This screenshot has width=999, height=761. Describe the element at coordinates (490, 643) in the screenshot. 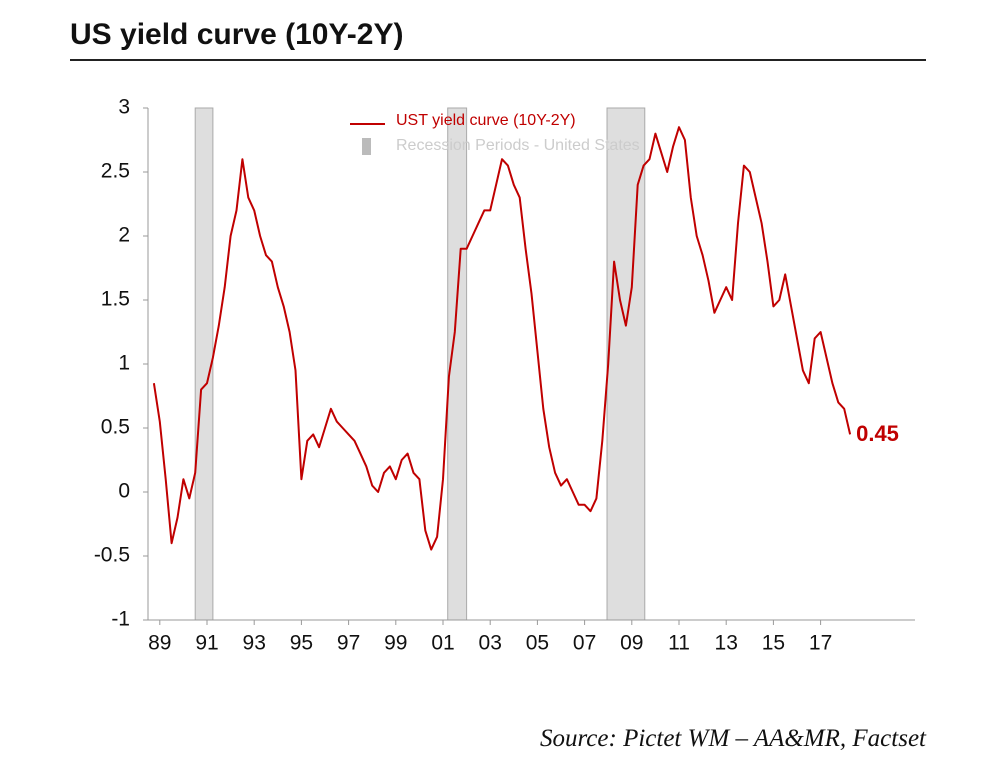

I see `x-tick-label: 03` at that location.